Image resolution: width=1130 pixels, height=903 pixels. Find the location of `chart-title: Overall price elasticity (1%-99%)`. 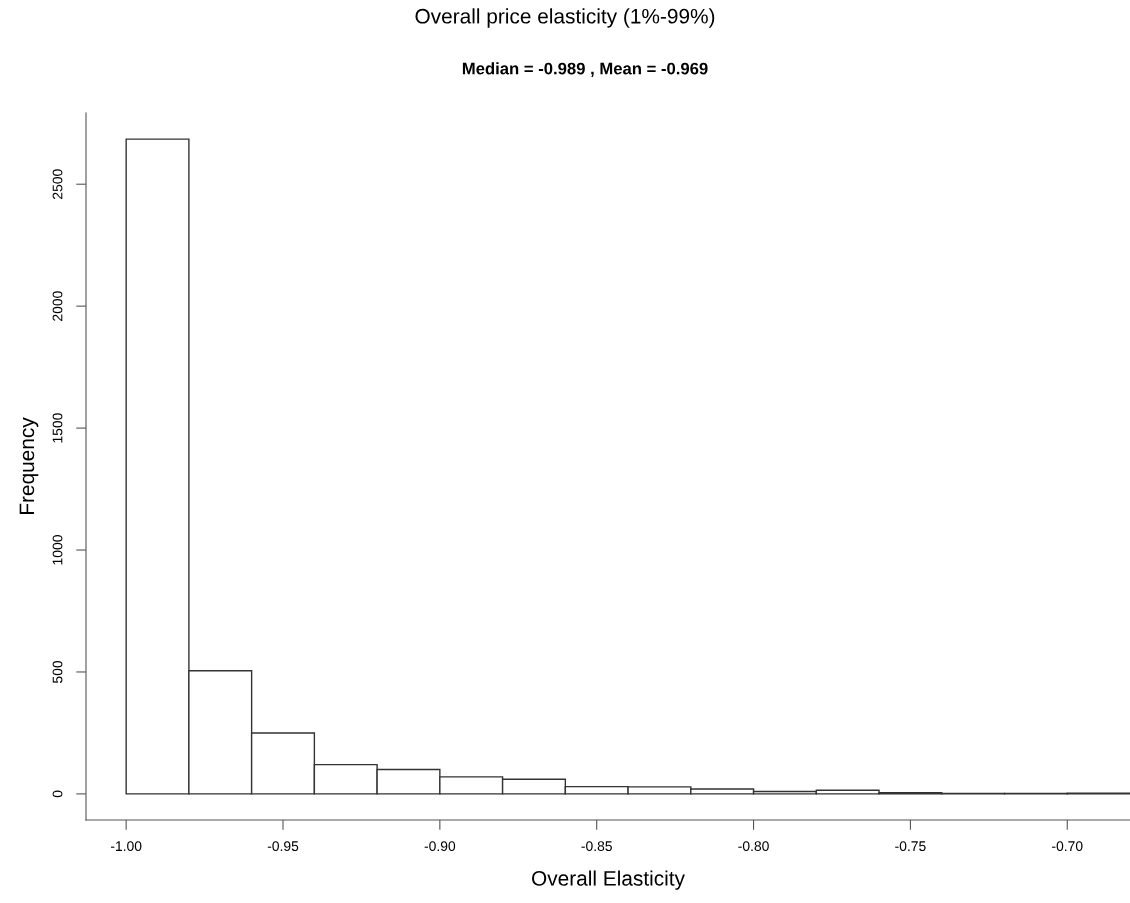

chart-title: Overall price elasticity (1%-99%) is located at coordinates (565, 18).